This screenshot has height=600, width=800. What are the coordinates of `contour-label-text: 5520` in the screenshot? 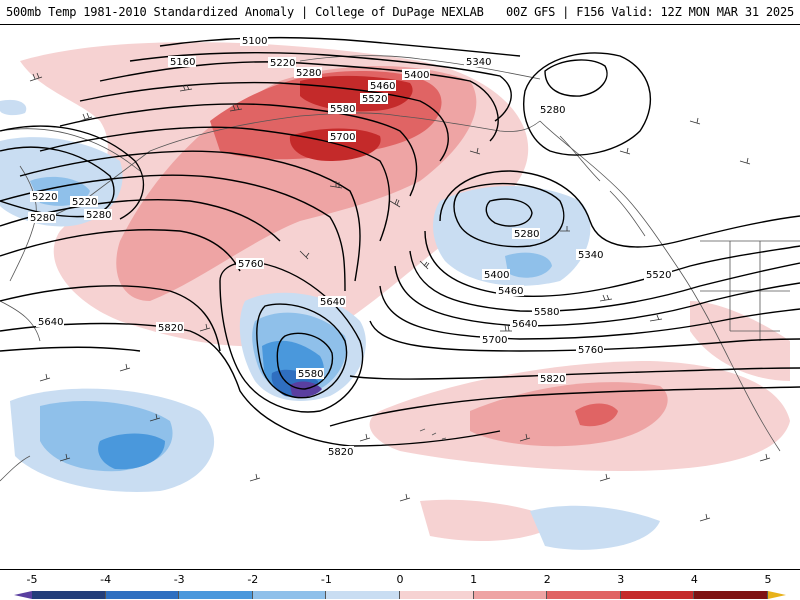 It's located at (374, 99).